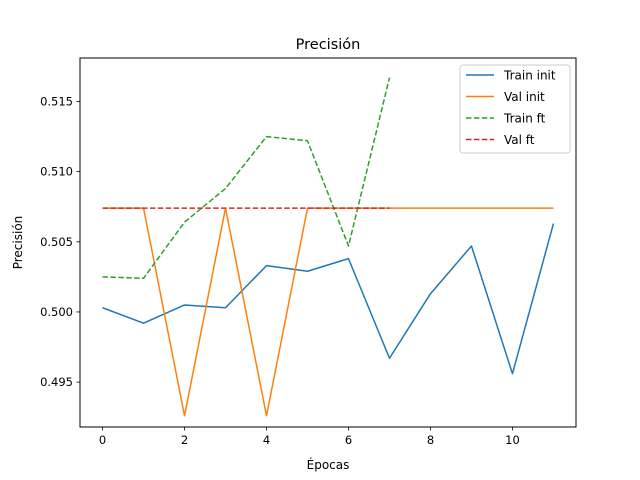 The height and width of the screenshot is (480, 640). Describe the element at coordinates (18, 243) in the screenshot. I see `y-axis-label: Precisión` at that location.